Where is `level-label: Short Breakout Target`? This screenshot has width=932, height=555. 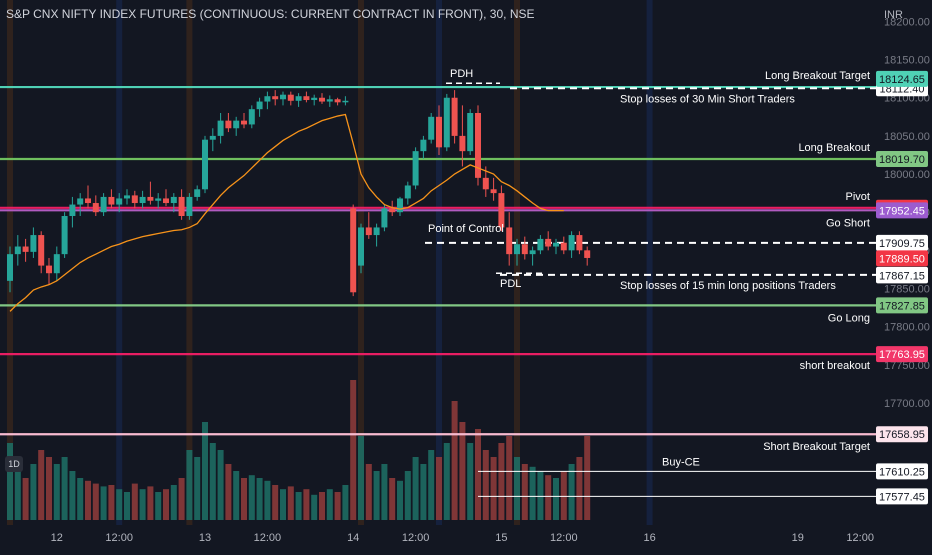 level-label: Short Breakout Target is located at coordinates (816, 447).